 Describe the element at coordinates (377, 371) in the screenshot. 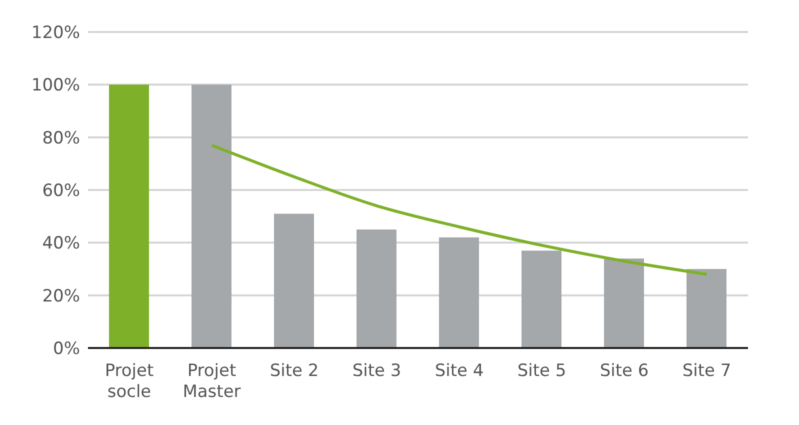

I see `x-tick-label: Site 3` at that location.